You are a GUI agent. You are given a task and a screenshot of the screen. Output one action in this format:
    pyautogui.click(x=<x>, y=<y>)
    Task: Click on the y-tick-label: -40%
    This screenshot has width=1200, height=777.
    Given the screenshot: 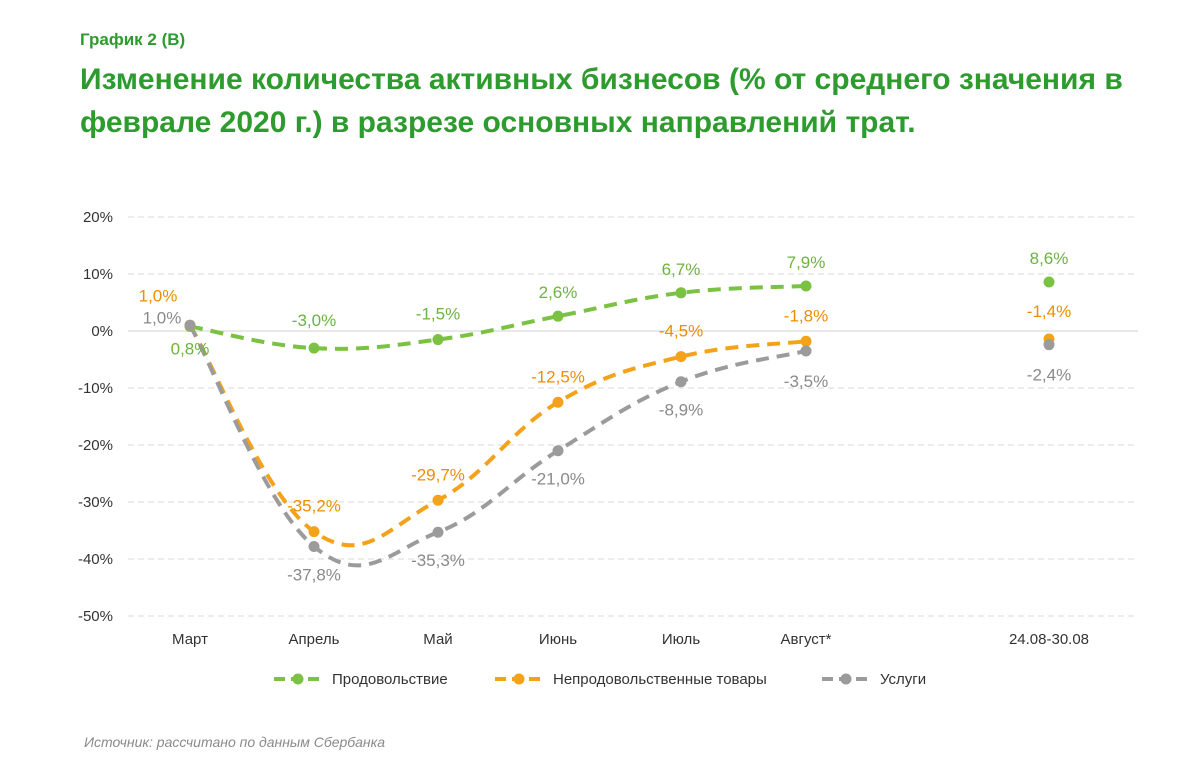 What is the action you would take?
    pyautogui.click(x=95, y=559)
    